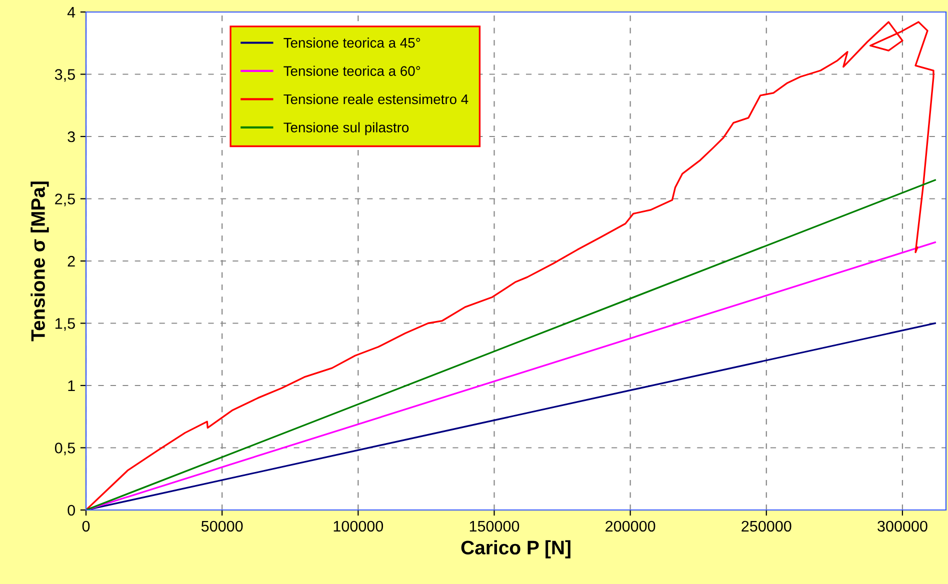 The width and height of the screenshot is (948, 584). Describe the element at coordinates (376, 99) in the screenshot. I see `legend-label: Tensione reale estensimetro 4` at that location.